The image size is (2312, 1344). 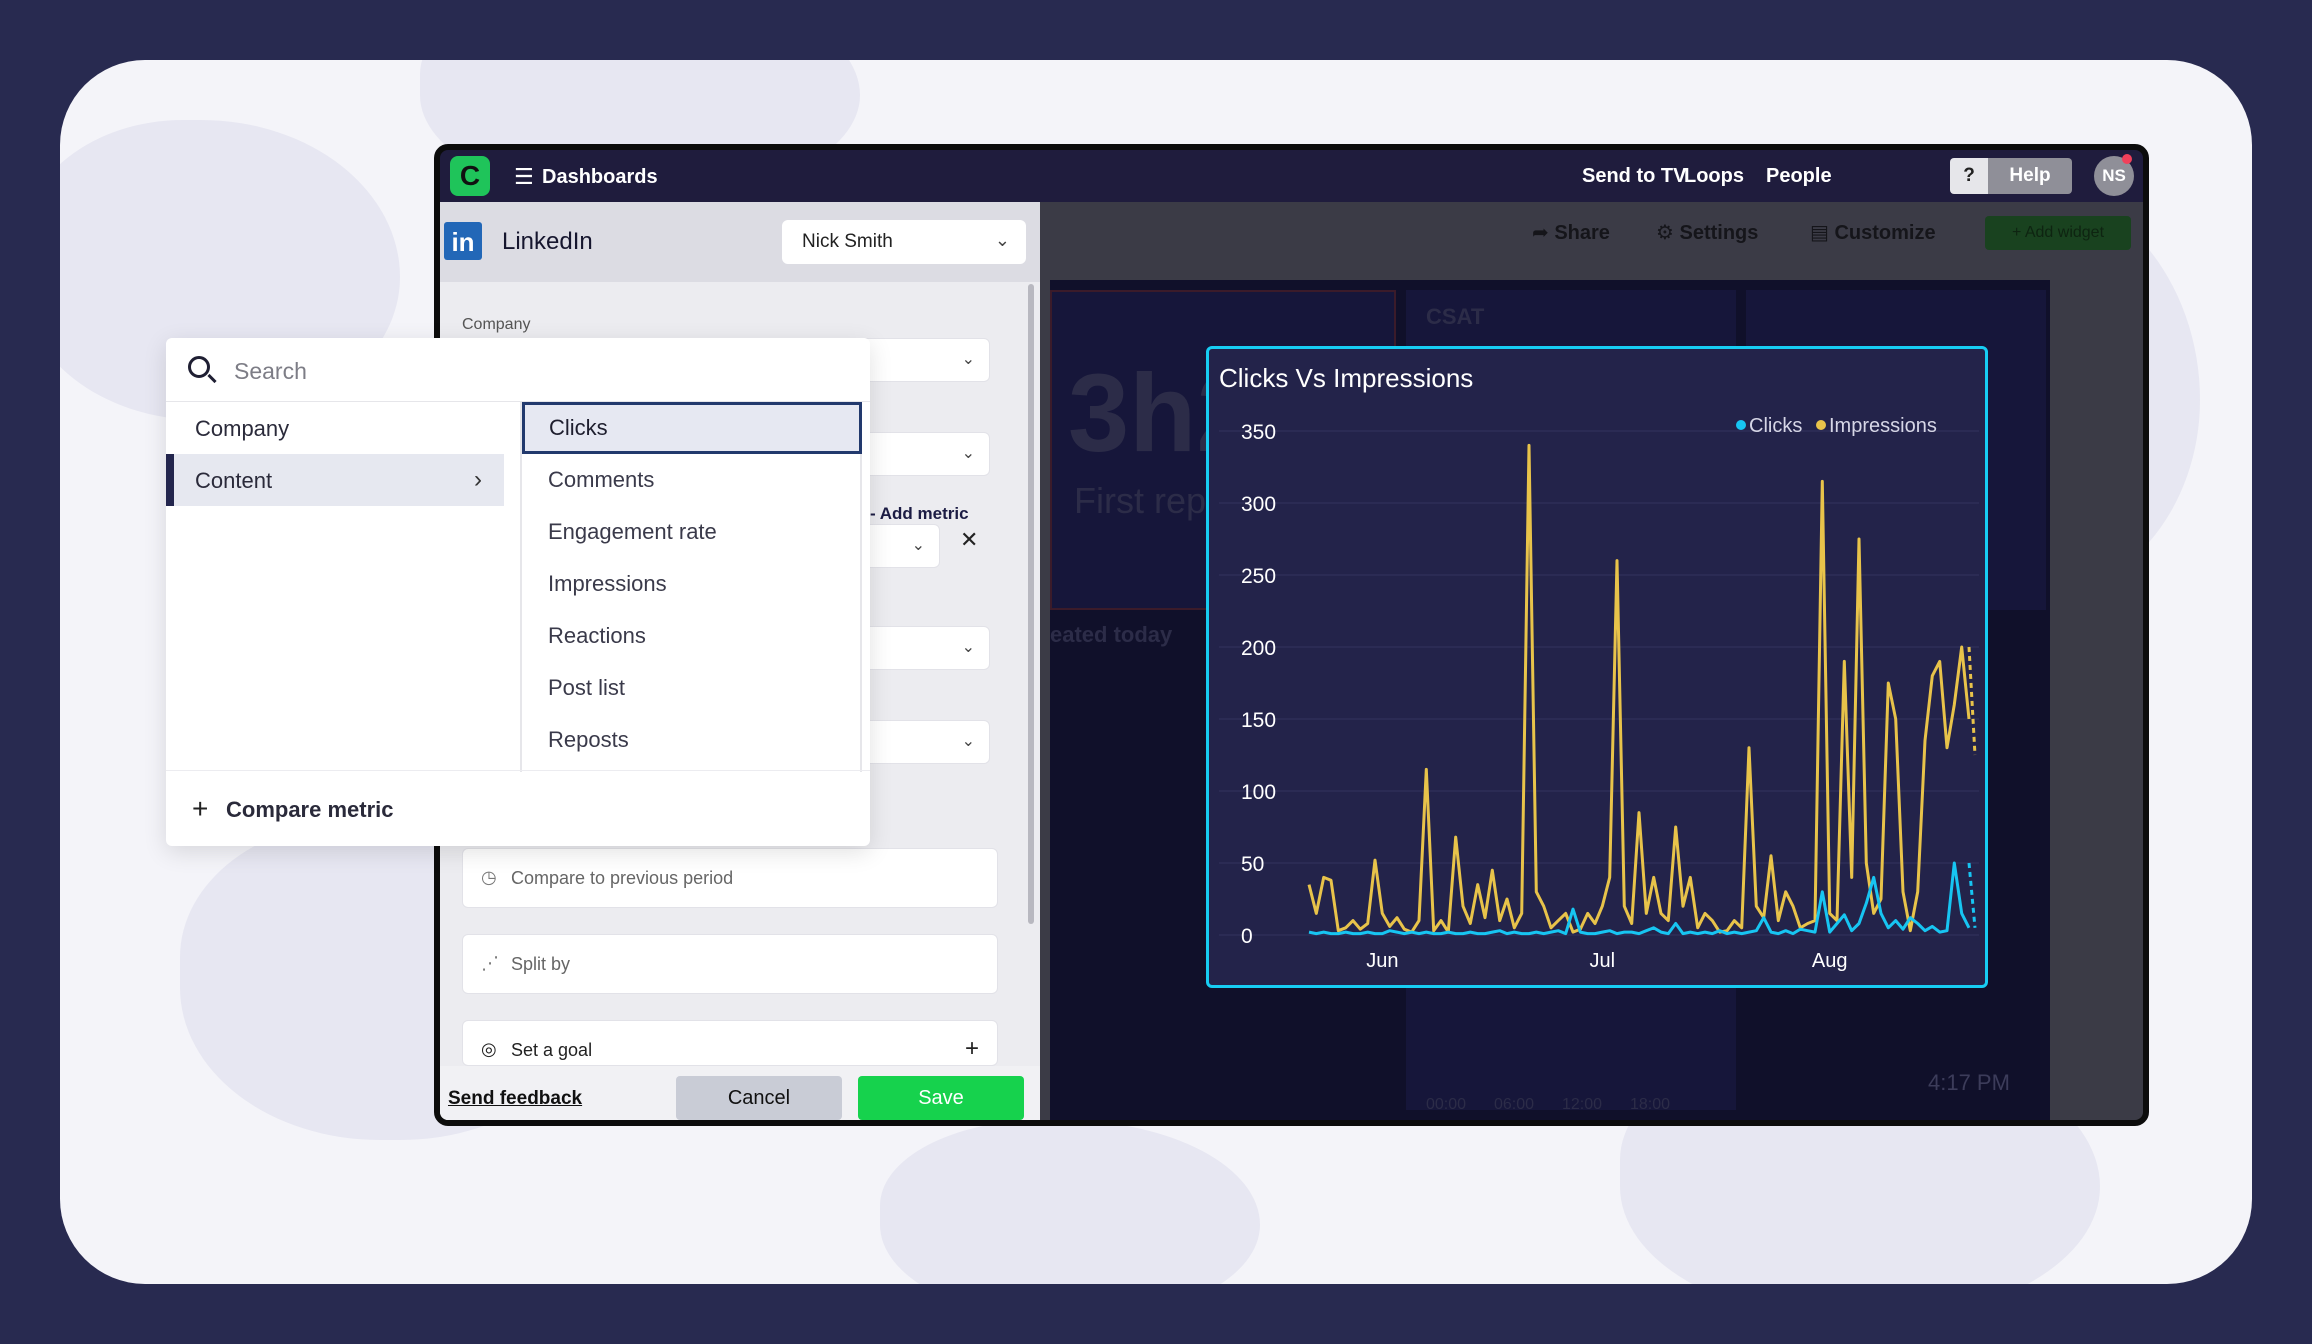 What do you see at coordinates (740, 242) in the screenshot?
I see `panel-header: in LinkedIn Nick Smith ⌄` at bounding box center [740, 242].